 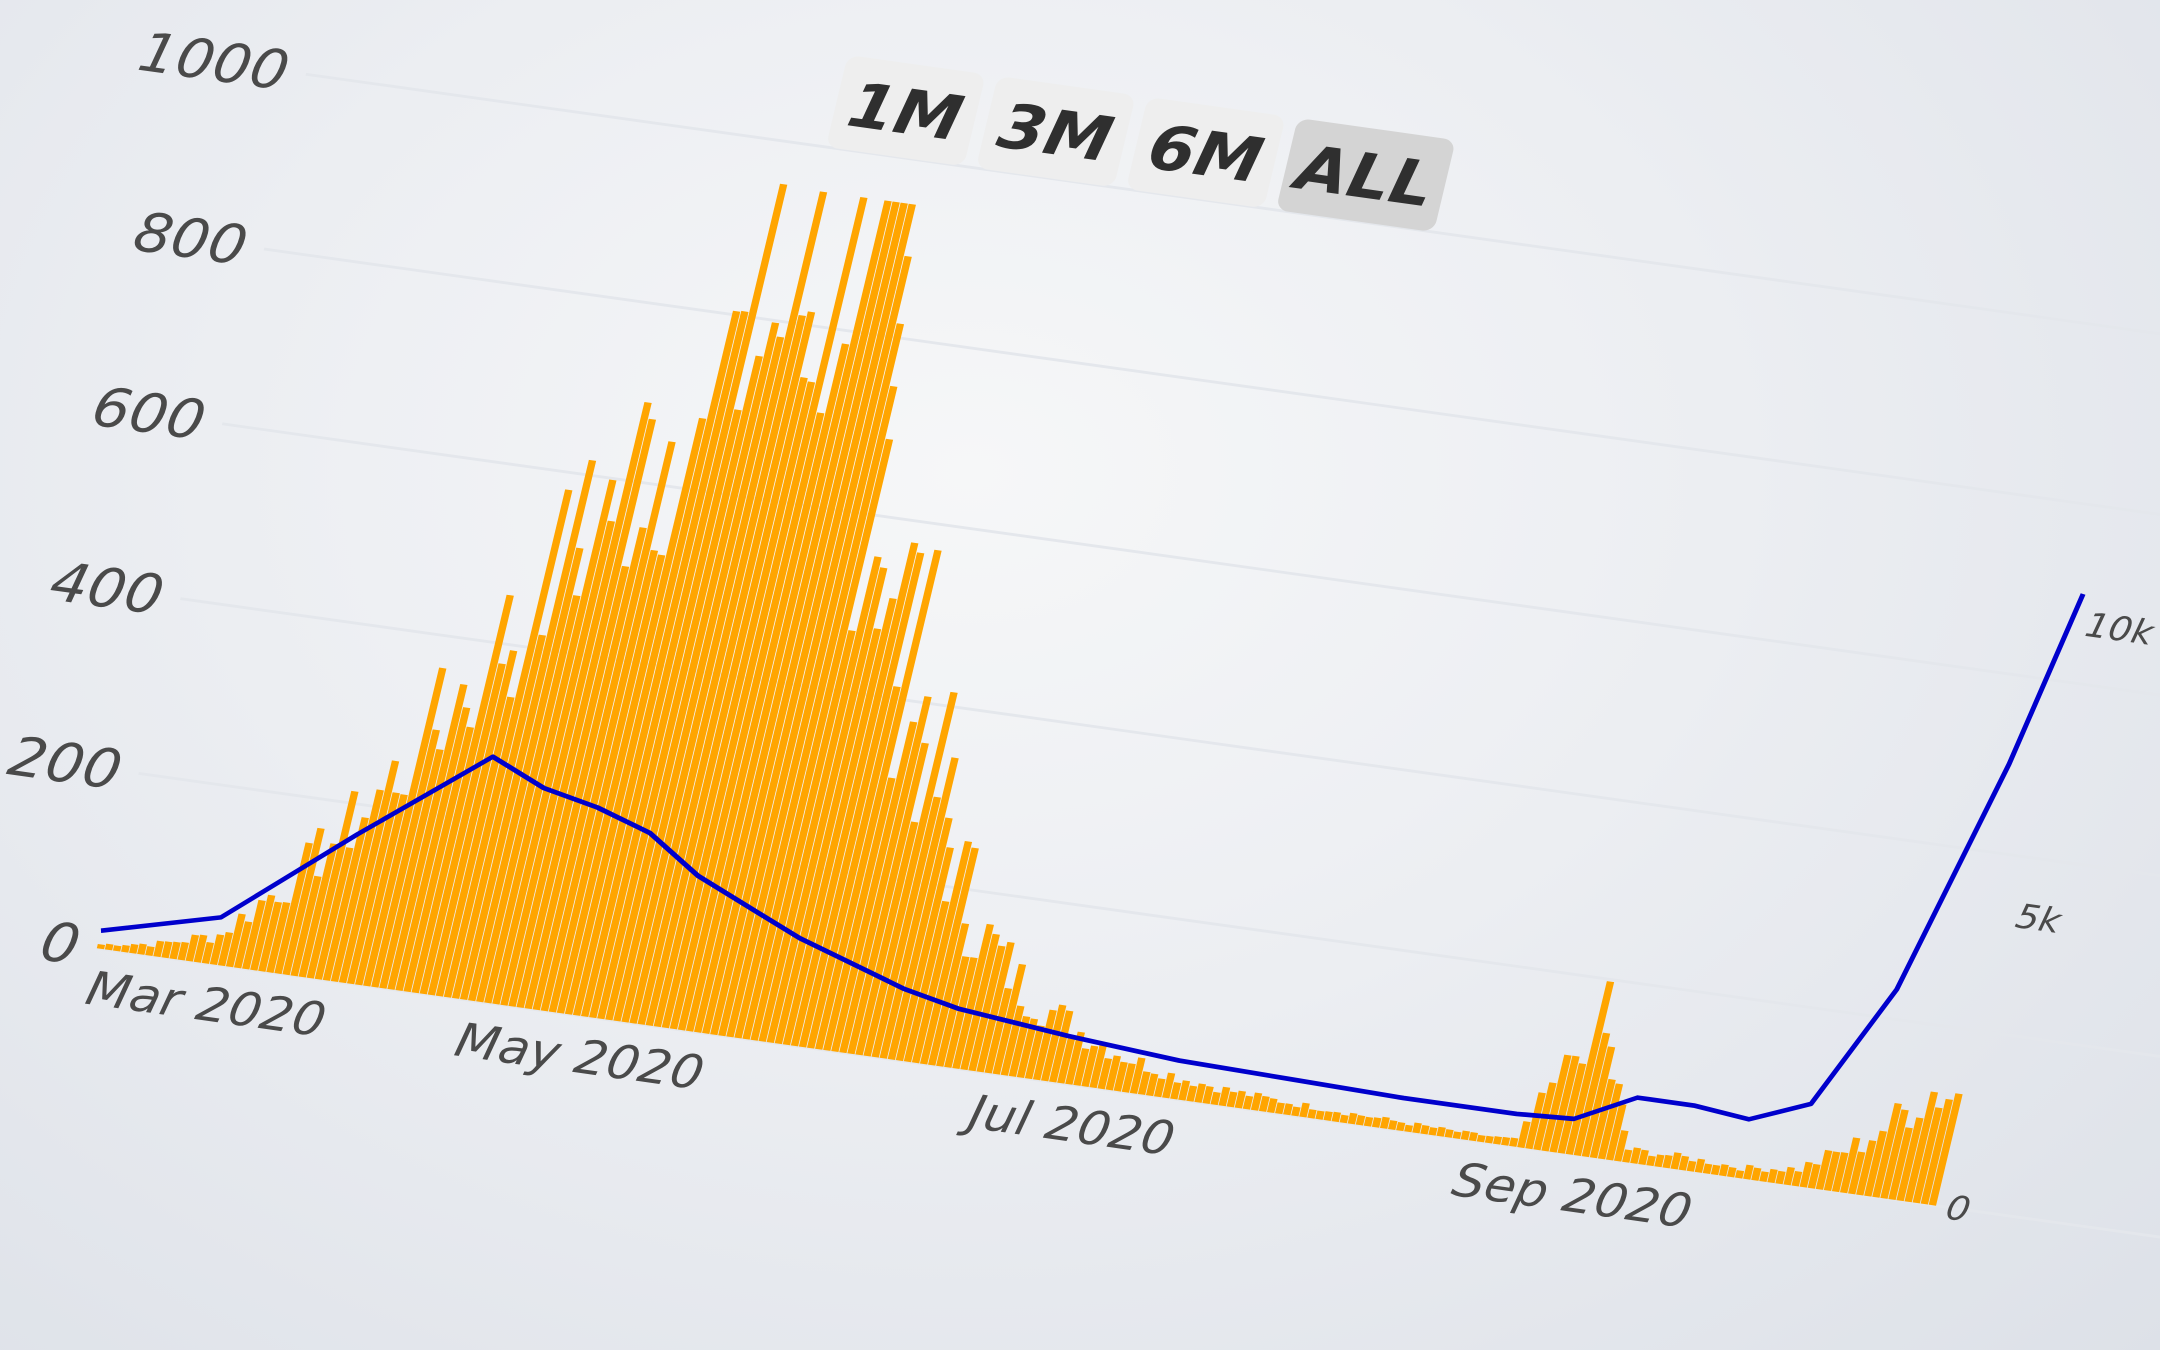 I want to click on range-button-all: ALL, so click(x=1366, y=175).